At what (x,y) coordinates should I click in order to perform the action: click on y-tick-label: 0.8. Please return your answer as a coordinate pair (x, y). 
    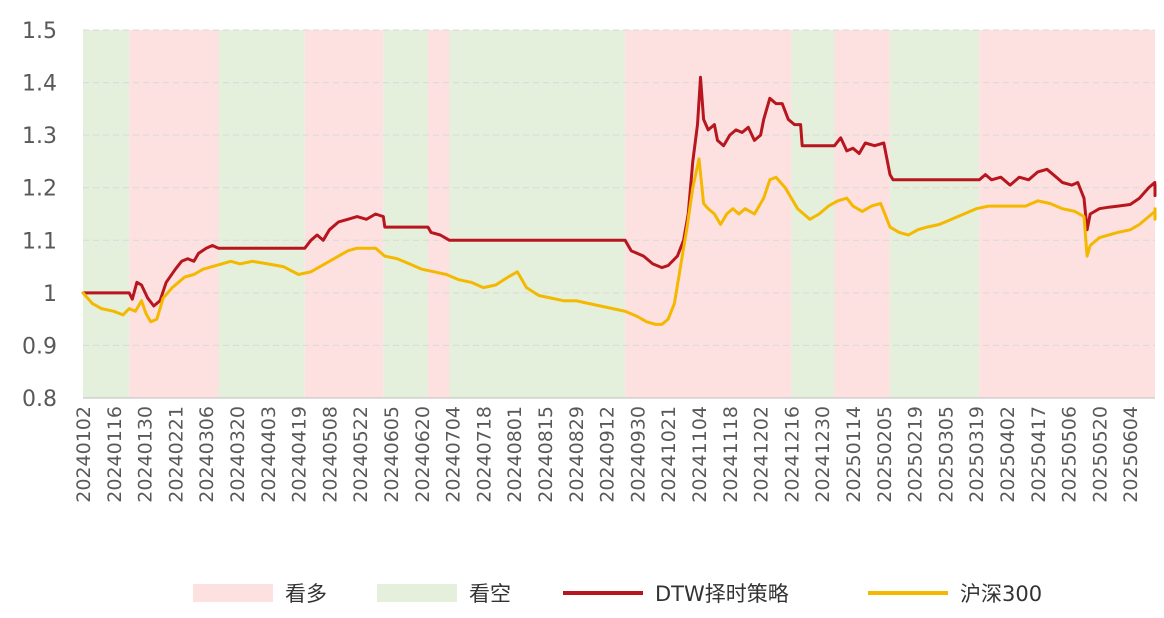
    Looking at the image, I should click on (39, 399).